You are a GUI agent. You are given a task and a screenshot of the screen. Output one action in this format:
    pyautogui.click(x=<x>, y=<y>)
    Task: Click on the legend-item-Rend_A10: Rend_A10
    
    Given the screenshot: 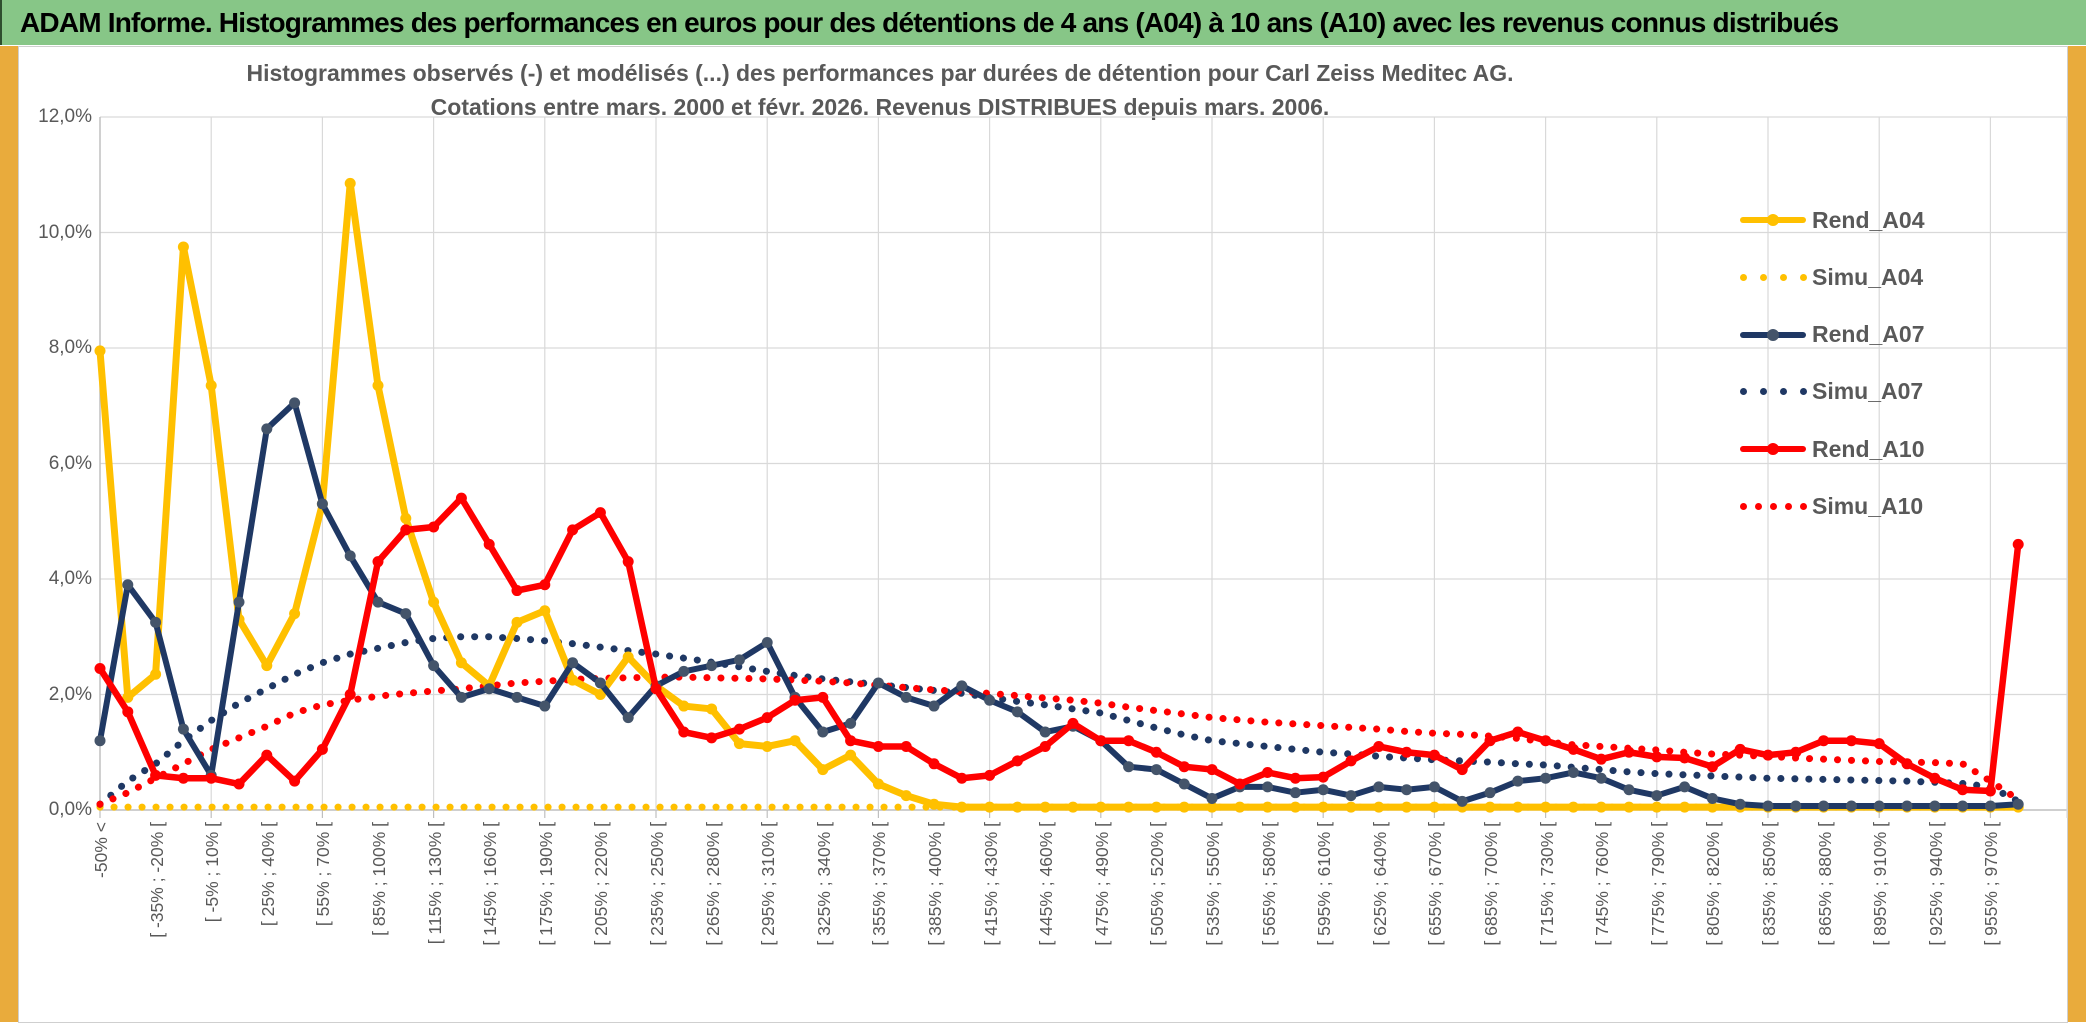 What is the action you would take?
    pyautogui.click(x=1832, y=449)
    